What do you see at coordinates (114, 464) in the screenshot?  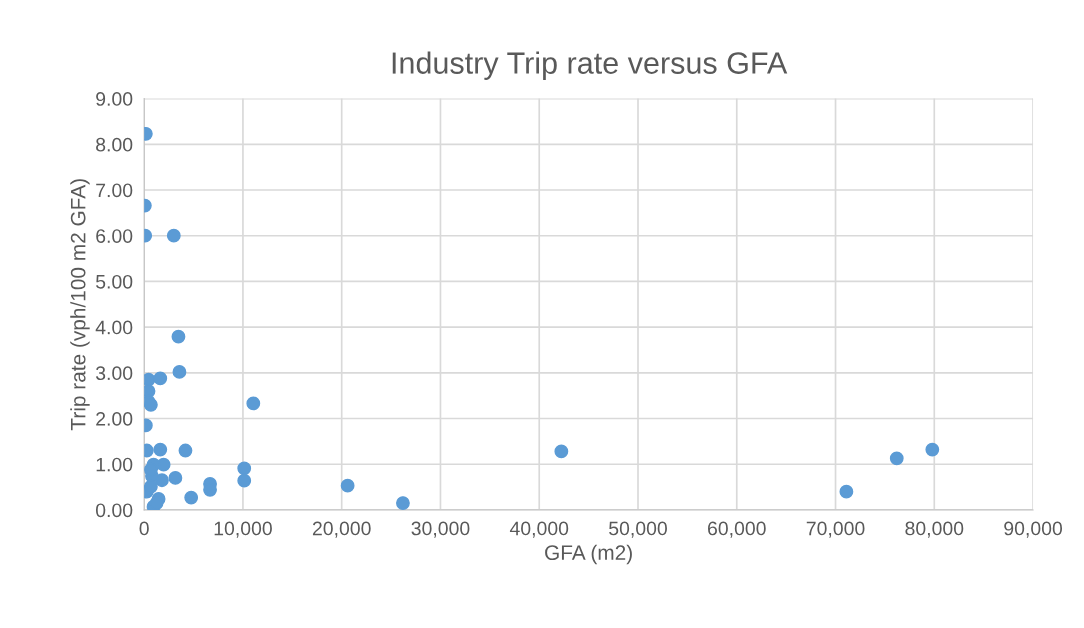 I see `y-tick-label: 1.00` at bounding box center [114, 464].